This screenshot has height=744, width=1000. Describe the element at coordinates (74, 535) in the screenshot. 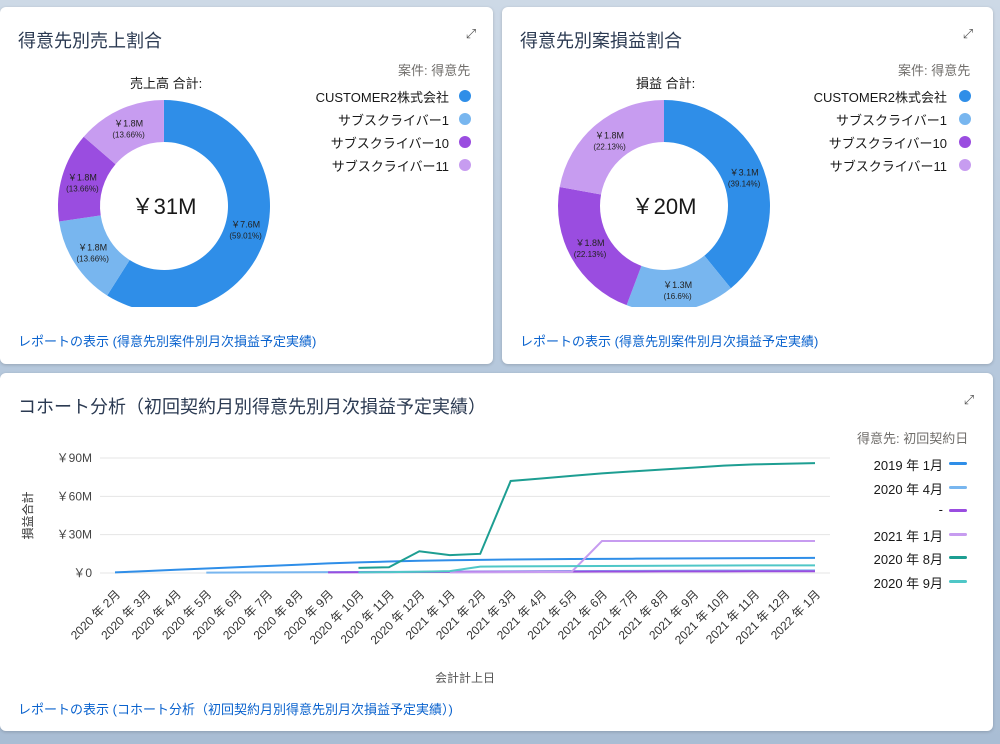

I see `y-tick-label: ￥30M` at that location.